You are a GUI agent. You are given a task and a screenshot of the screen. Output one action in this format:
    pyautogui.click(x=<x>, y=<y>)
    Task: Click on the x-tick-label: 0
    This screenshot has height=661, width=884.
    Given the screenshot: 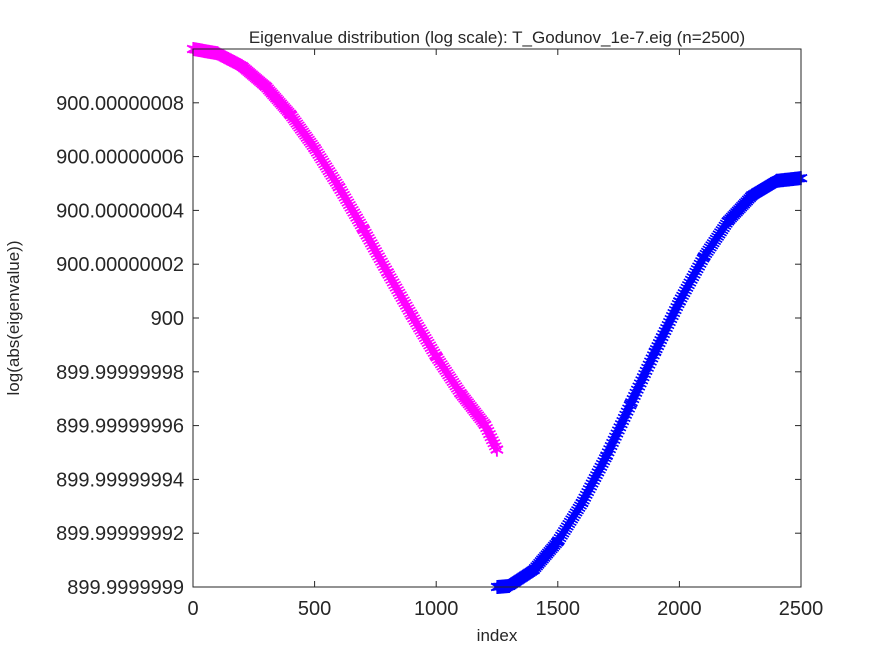 What is the action you would take?
    pyautogui.click(x=192, y=609)
    